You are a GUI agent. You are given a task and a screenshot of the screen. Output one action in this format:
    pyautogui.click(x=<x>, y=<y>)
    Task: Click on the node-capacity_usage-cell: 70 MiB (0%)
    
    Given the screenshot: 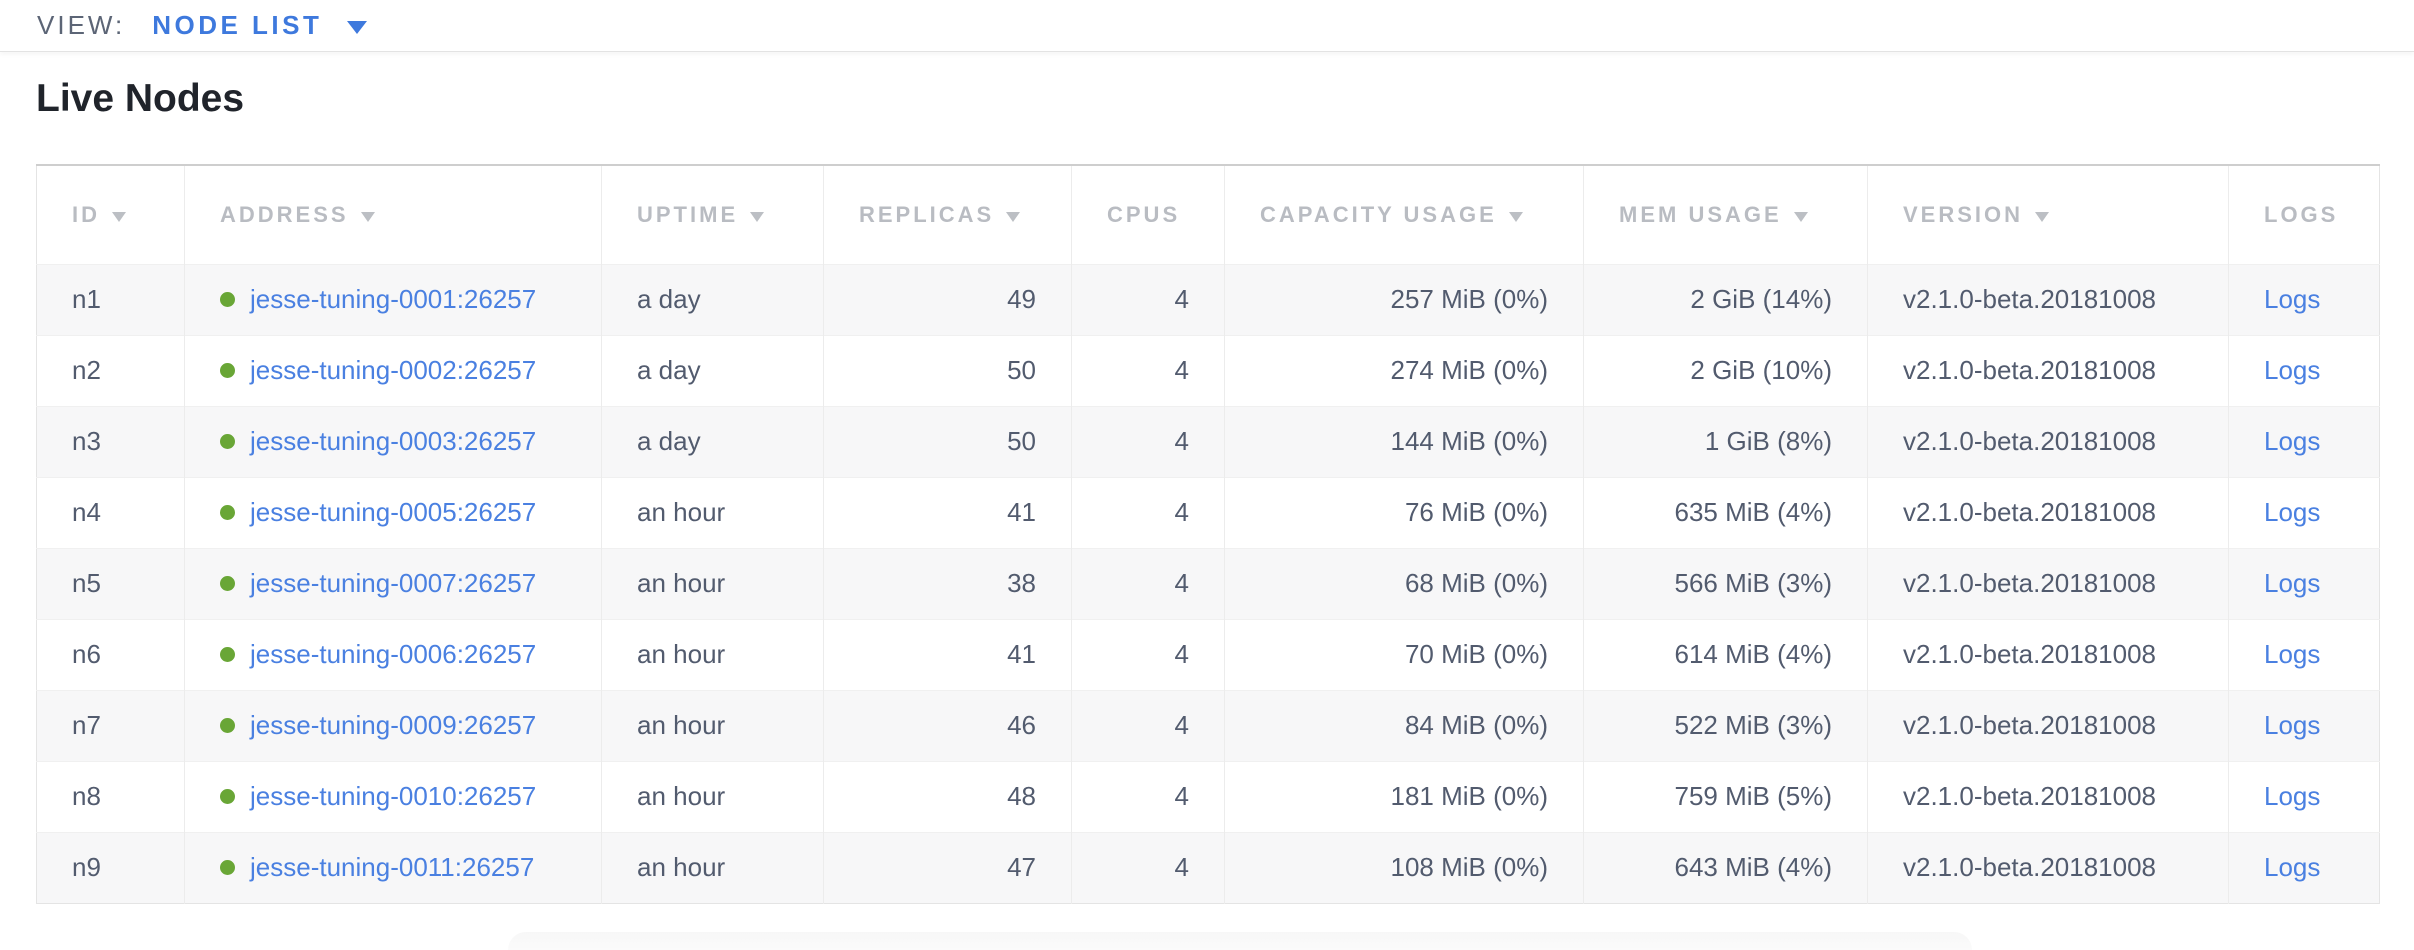 What is the action you would take?
    pyautogui.click(x=1404, y=654)
    